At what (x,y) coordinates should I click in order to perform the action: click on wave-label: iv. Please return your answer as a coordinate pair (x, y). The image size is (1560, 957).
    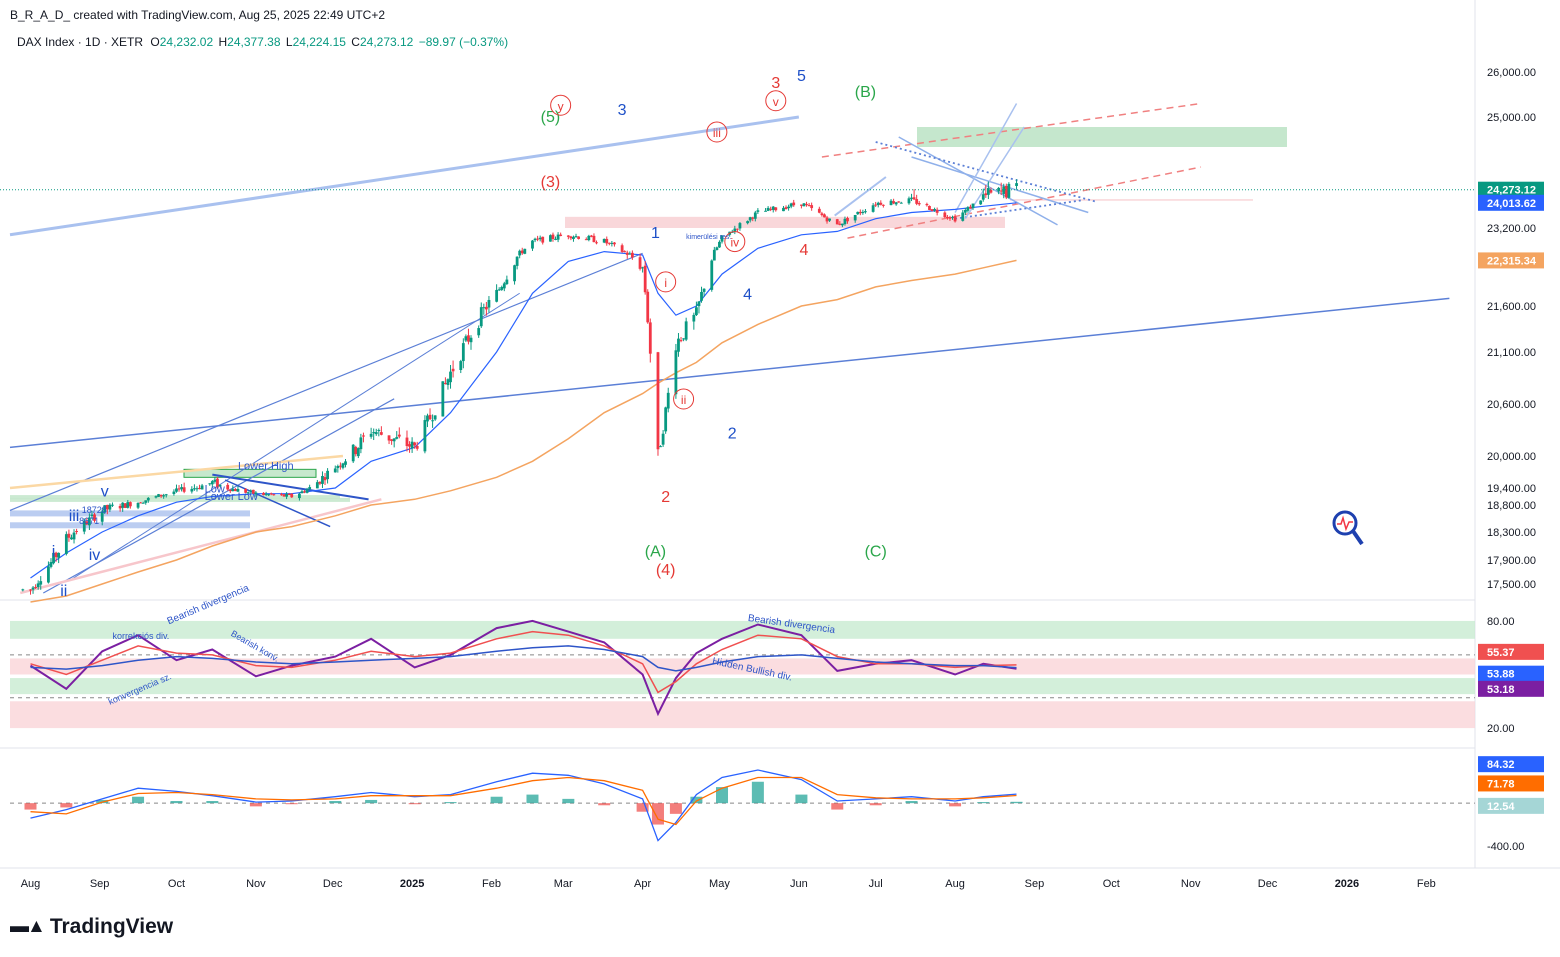
    Looking at the image, I should click on (734, 243).